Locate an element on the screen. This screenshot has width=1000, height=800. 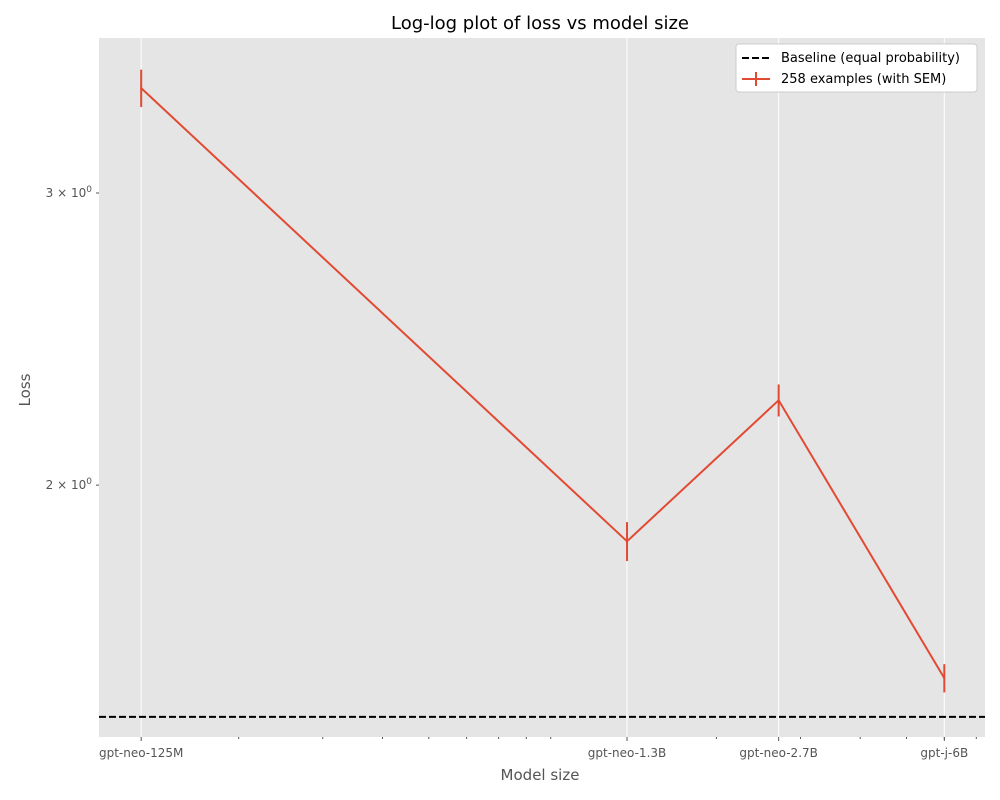
y-tick-label: 2 × 100 is located at coordinates (69, 484).